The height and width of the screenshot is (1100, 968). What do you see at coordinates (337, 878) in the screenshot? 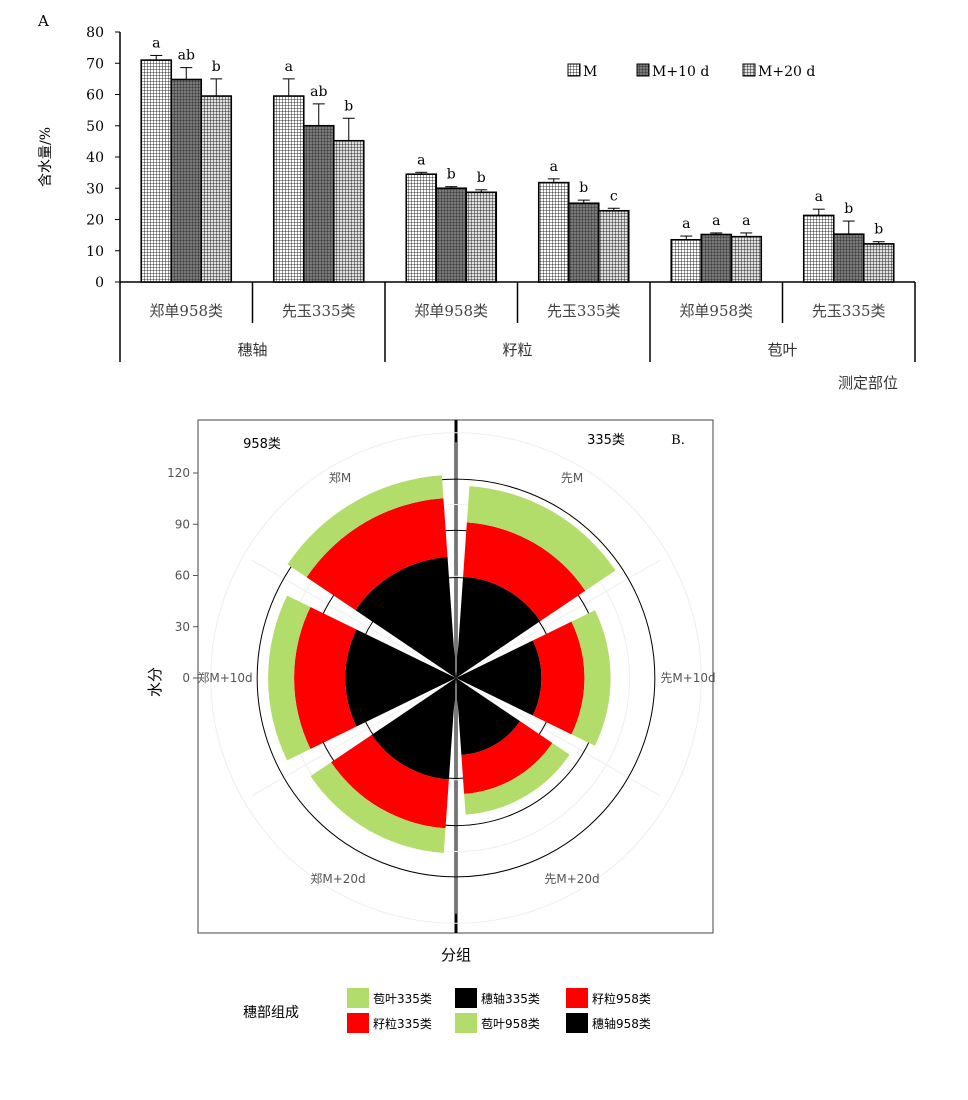
I see `category-label: 郑M+20d` at bounding box center [337, 878].